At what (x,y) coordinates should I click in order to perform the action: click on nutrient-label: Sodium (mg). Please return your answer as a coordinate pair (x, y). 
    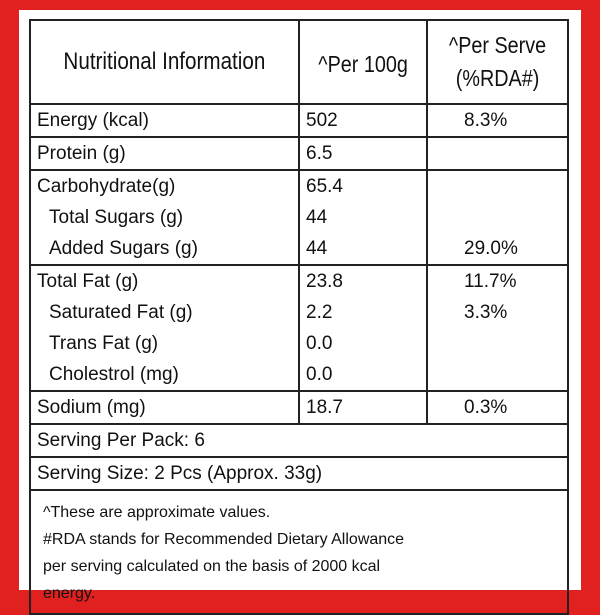
    Looking at the image, I should click on (91, 407).